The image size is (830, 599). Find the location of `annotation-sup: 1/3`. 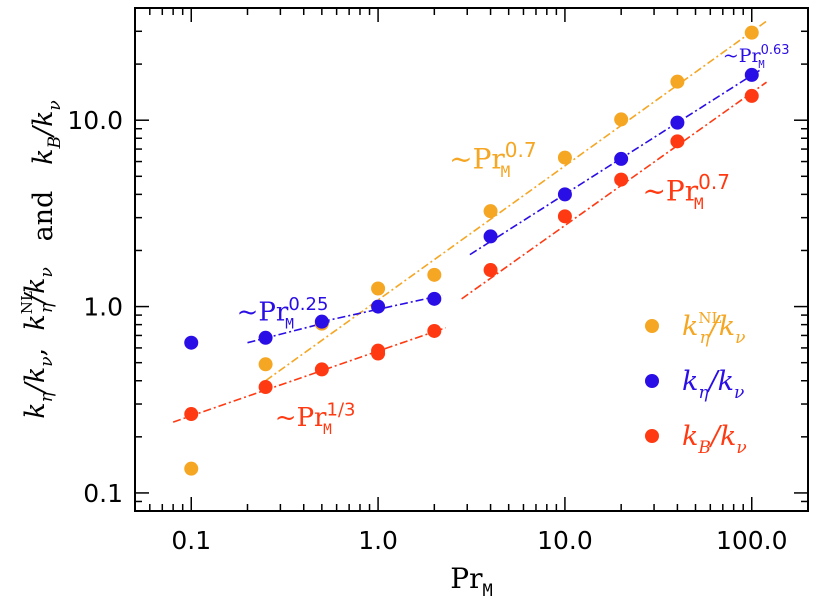

annotation-sup: 1/3 is located at coordinates (341, 409).